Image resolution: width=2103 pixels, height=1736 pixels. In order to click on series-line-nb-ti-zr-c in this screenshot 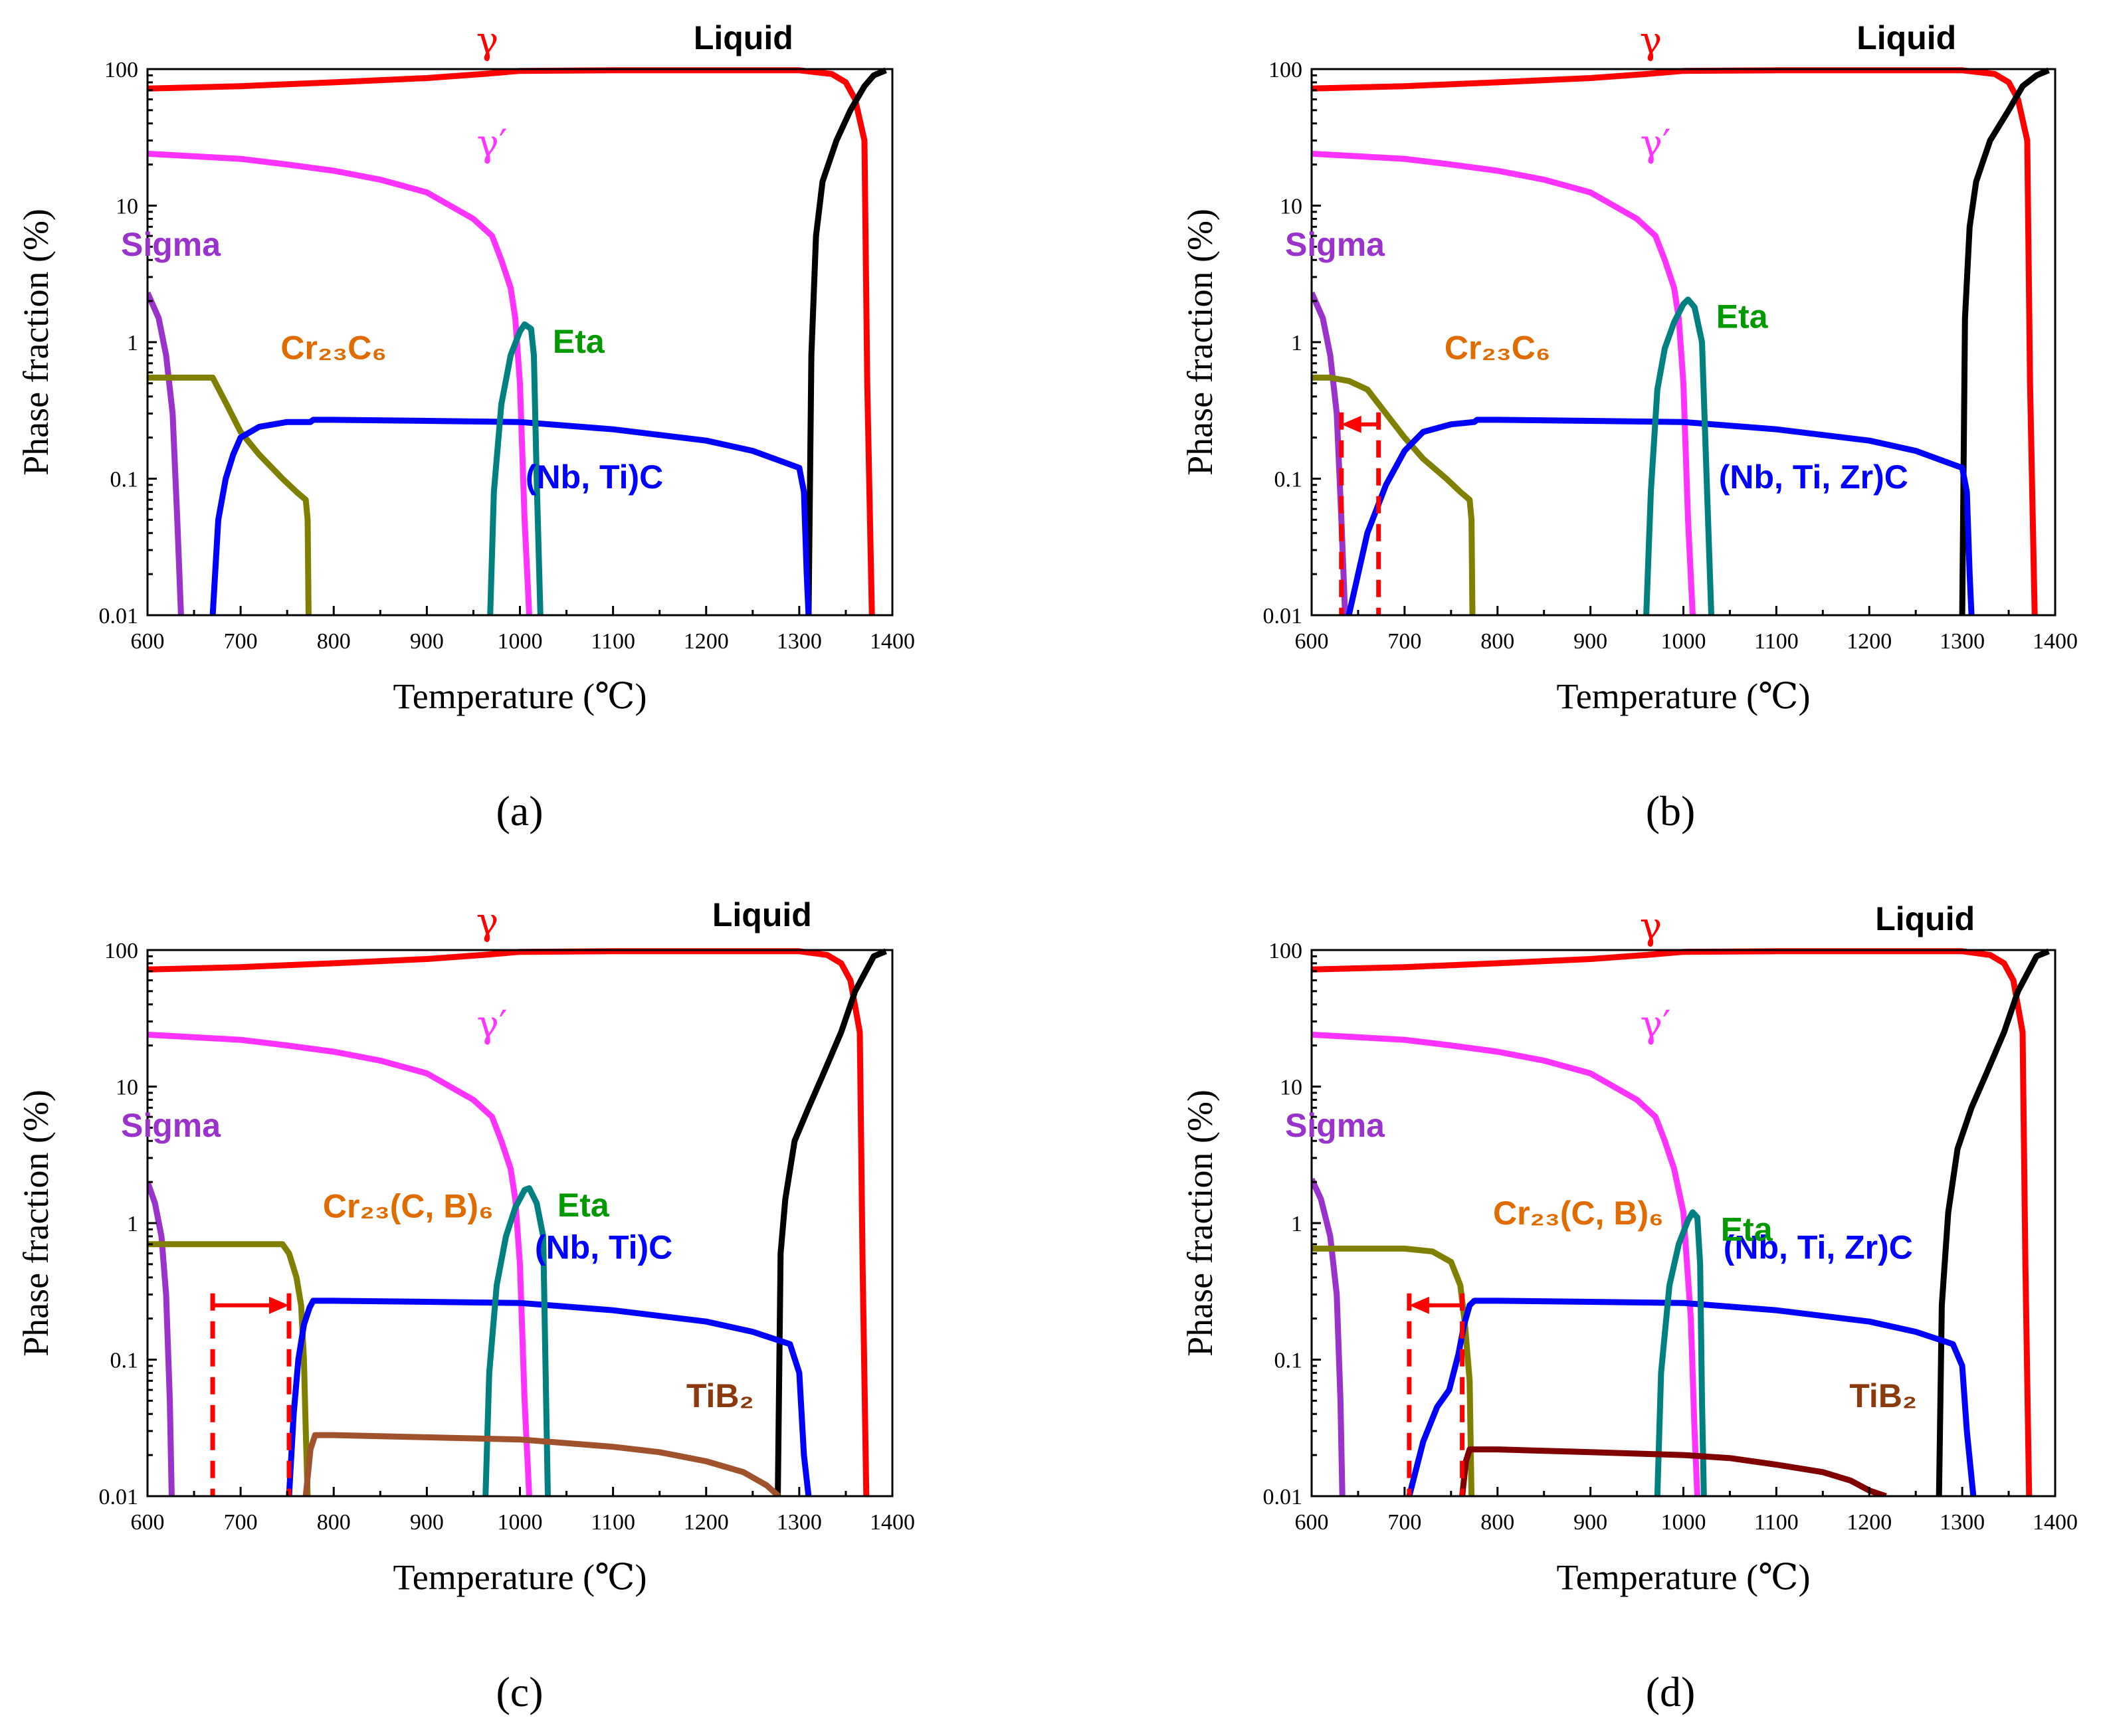, I will do `click(1660, 516)`.